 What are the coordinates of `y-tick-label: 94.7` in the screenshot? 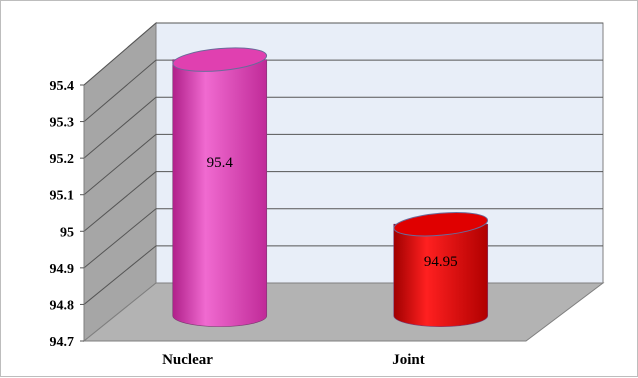 It's located at (62, 342).